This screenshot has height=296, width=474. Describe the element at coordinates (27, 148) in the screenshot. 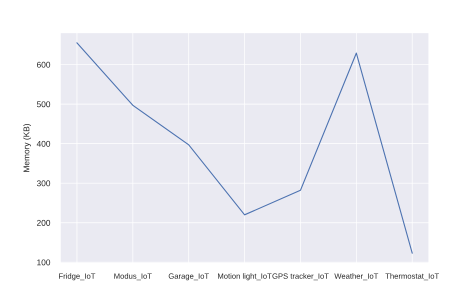

I see `y-axis-title: Memory (KB)` at that location.